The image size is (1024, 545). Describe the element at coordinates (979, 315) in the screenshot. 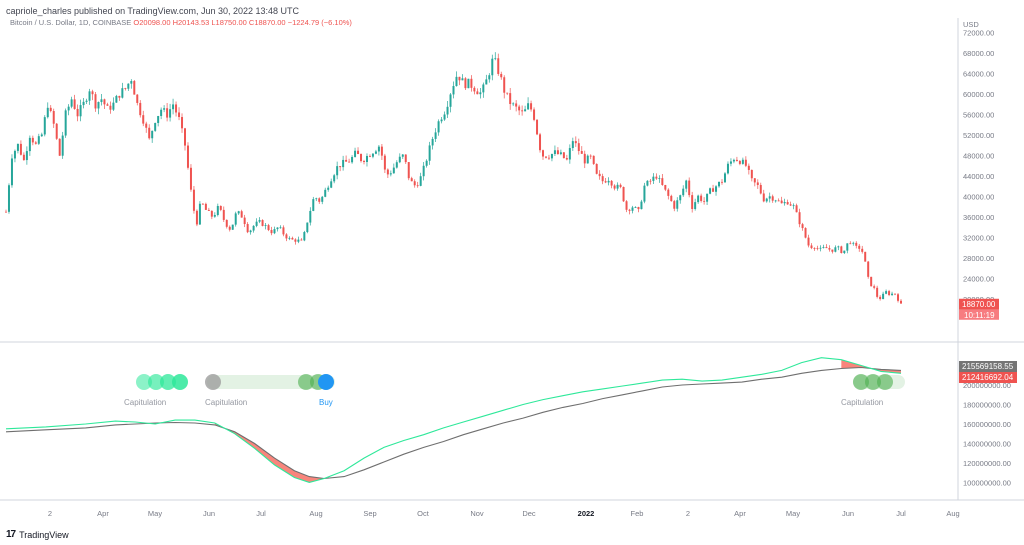

I see `countdown-value: 10:11:19` at that location.